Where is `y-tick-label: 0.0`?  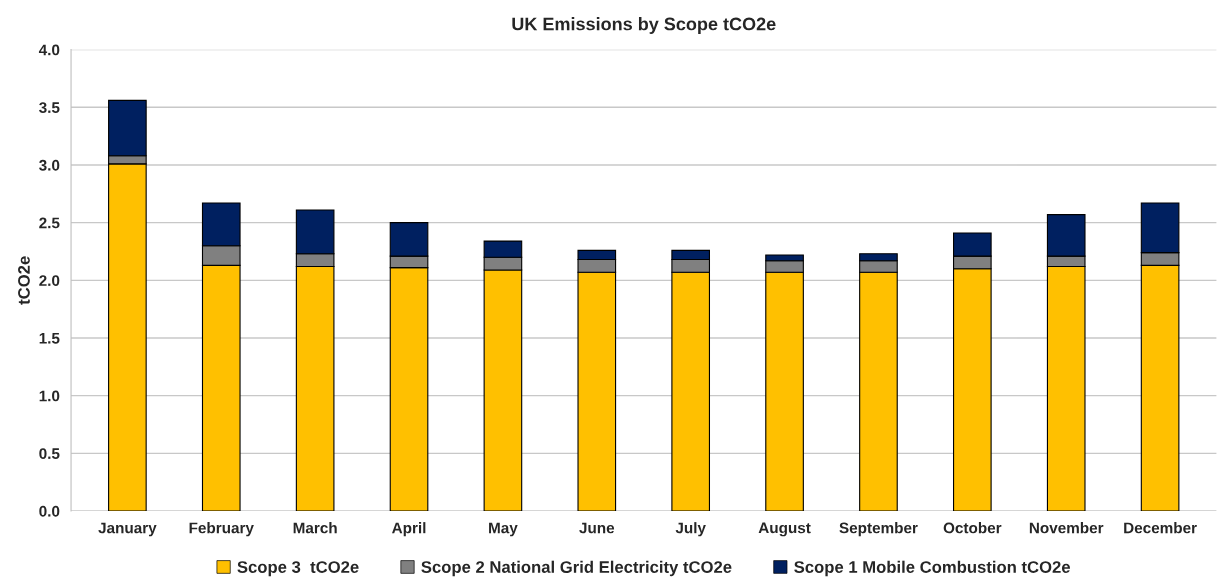
y-tick-label: 0.0 is located at coordinates (49, 511).